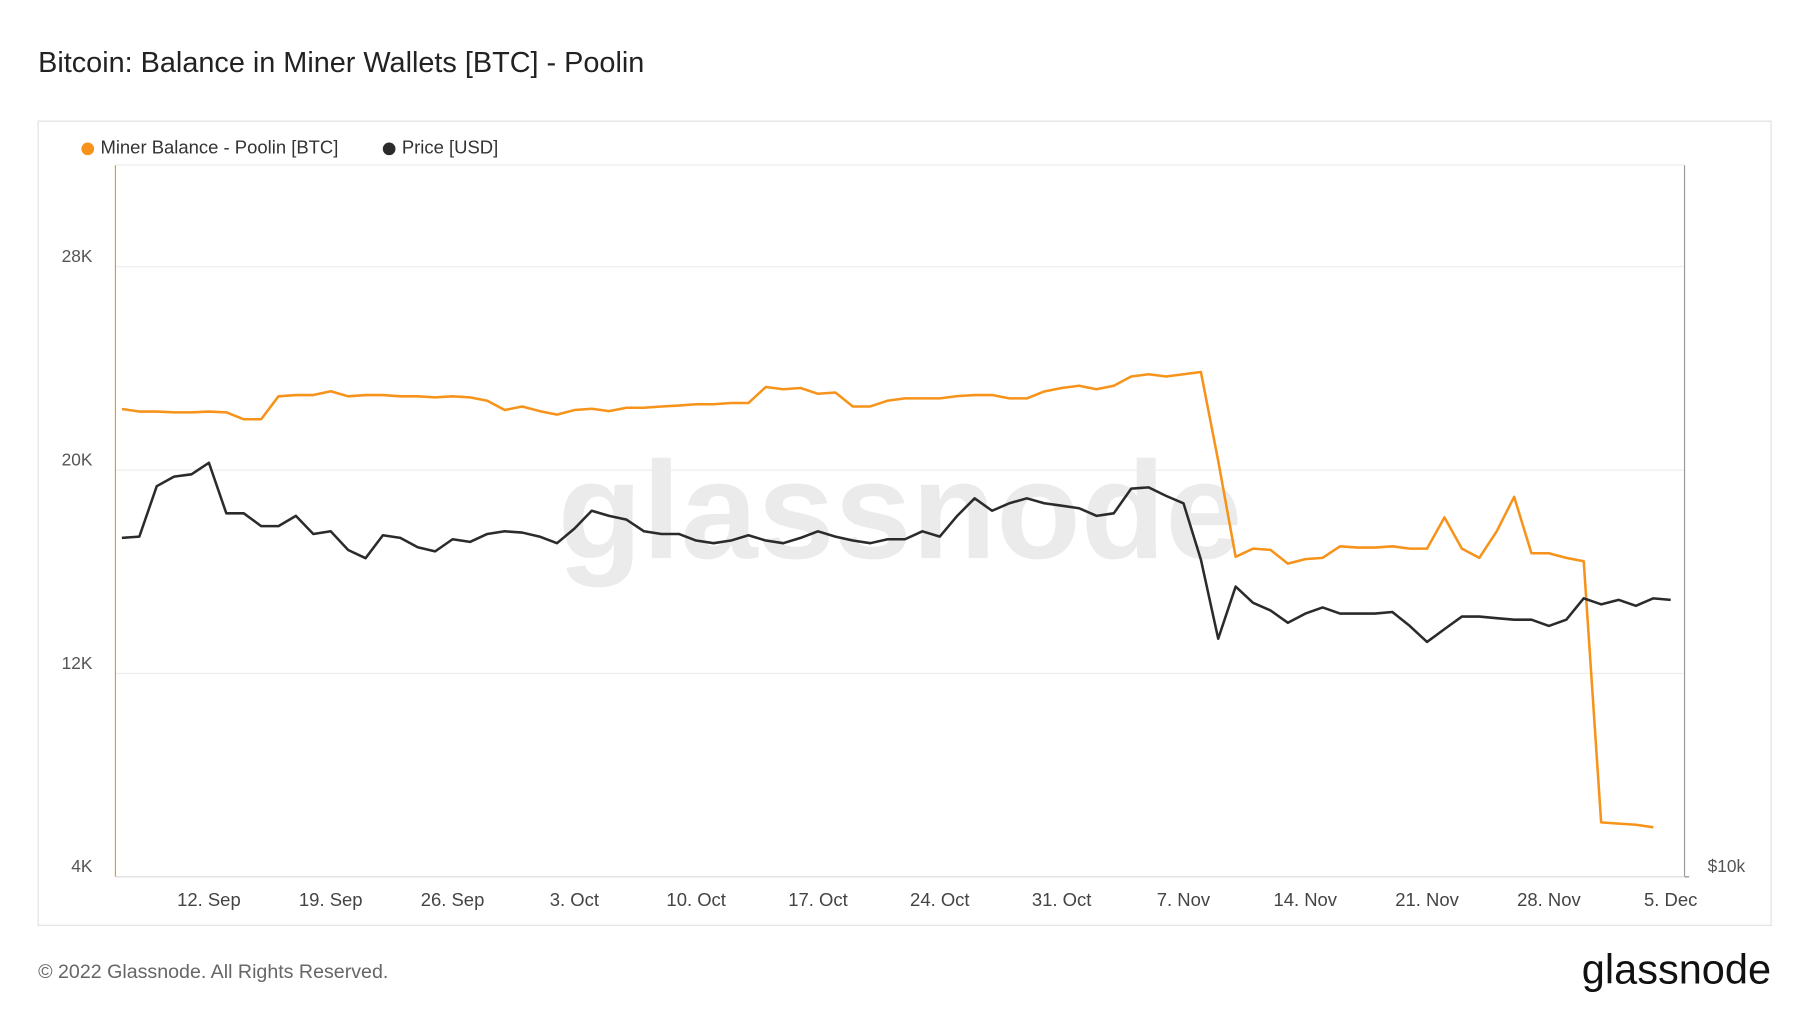 The height and width of the screenshot is (1013, 1800). Describe the element at coordinates (900, 511) in the screenshot. I see `watermark: glassnode` at that location.